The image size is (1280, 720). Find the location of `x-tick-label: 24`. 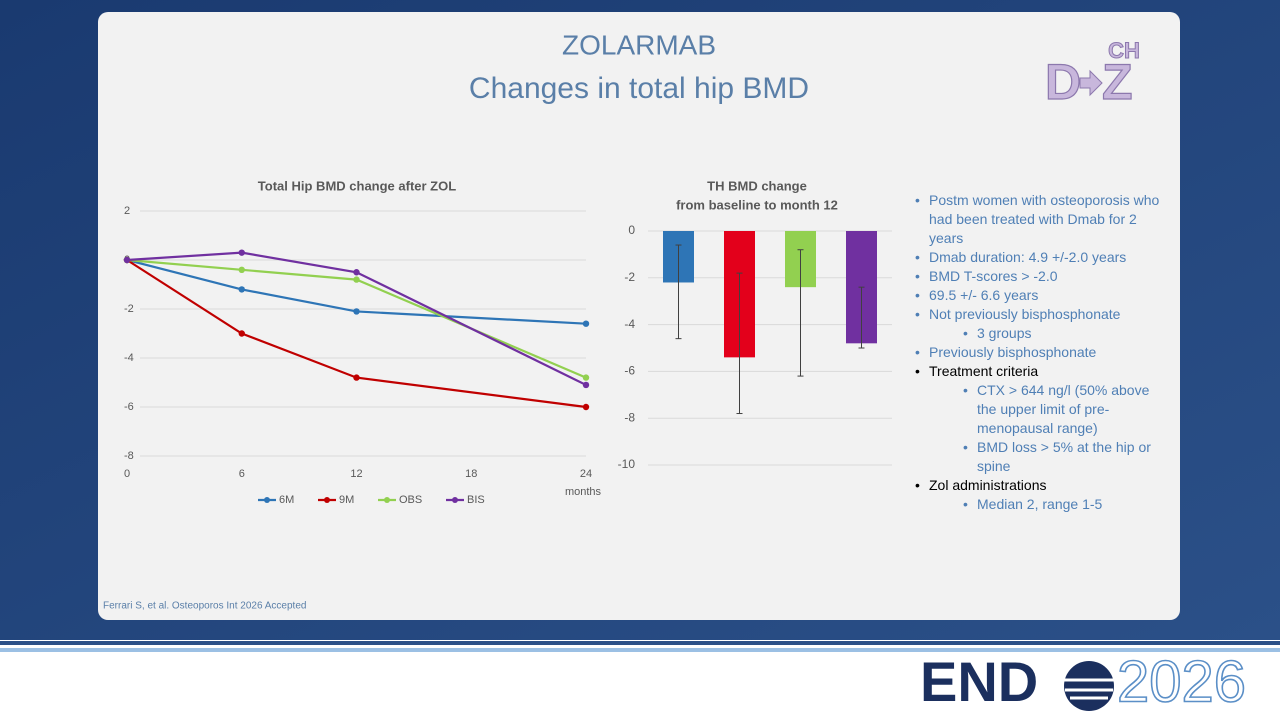

x-tick-label: 24 is located at coordinates (586, 474).